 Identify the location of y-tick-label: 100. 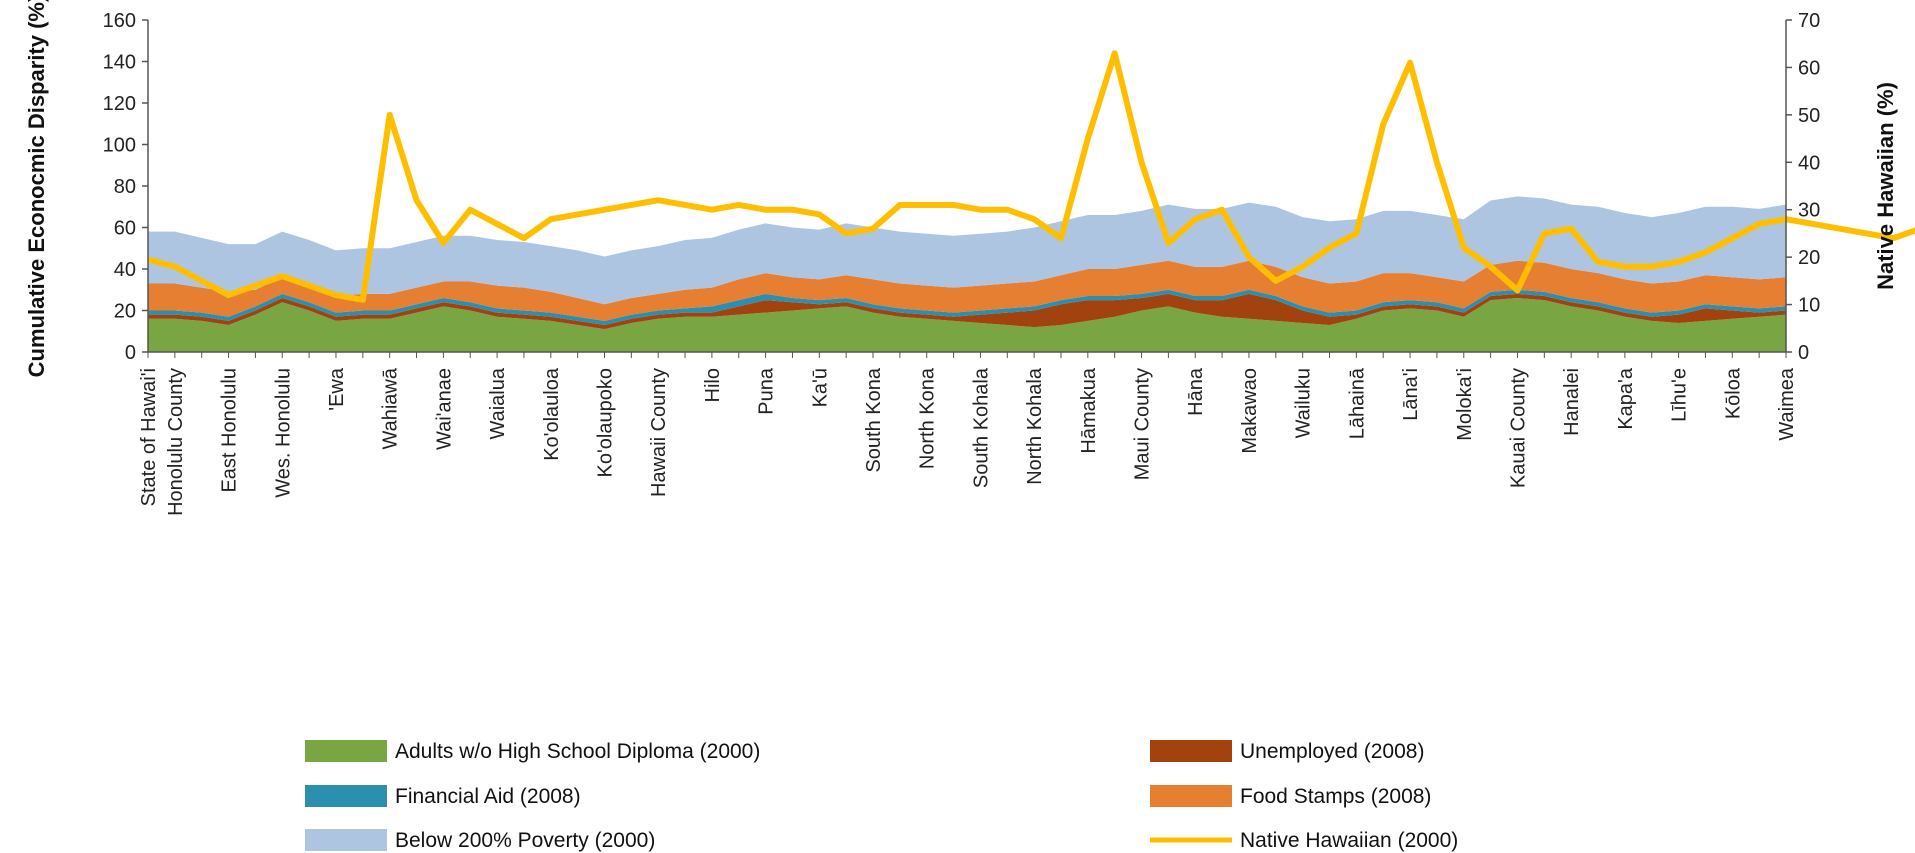
(119, 146).